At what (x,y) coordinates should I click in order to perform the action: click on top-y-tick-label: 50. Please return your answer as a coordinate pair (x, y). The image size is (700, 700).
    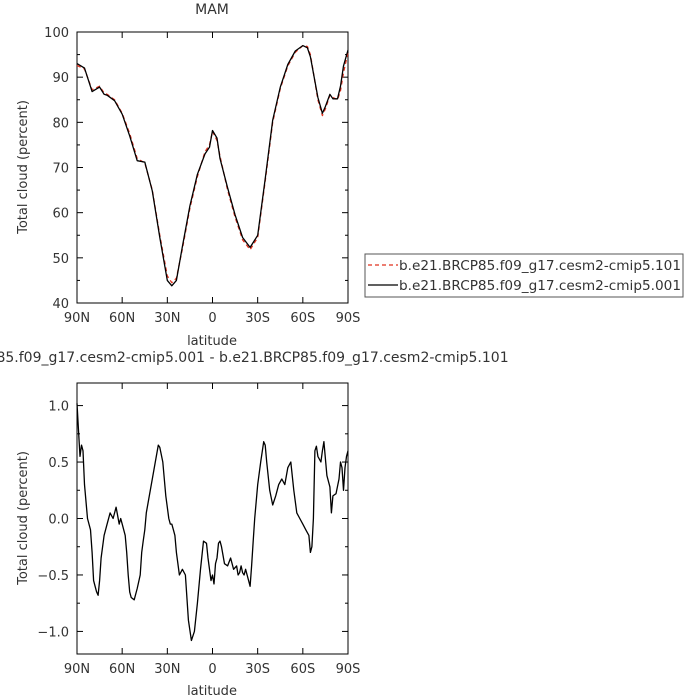
    Looking at the image, I should click on (60, 259).